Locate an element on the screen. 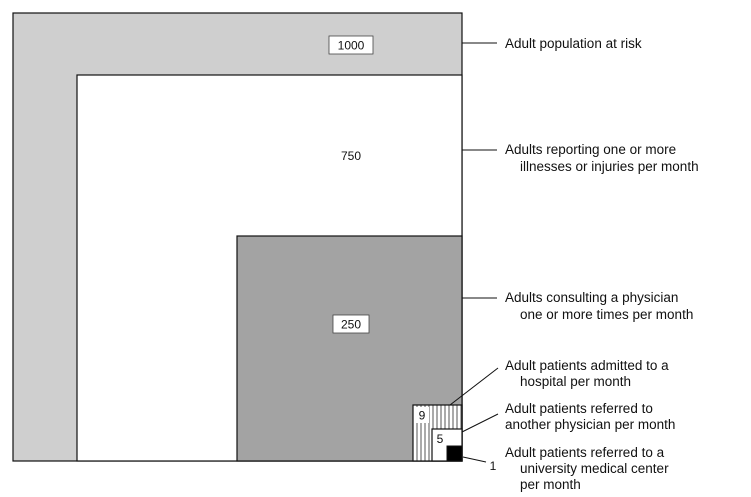  hospital-value-box is located at coordinates (422, 415).